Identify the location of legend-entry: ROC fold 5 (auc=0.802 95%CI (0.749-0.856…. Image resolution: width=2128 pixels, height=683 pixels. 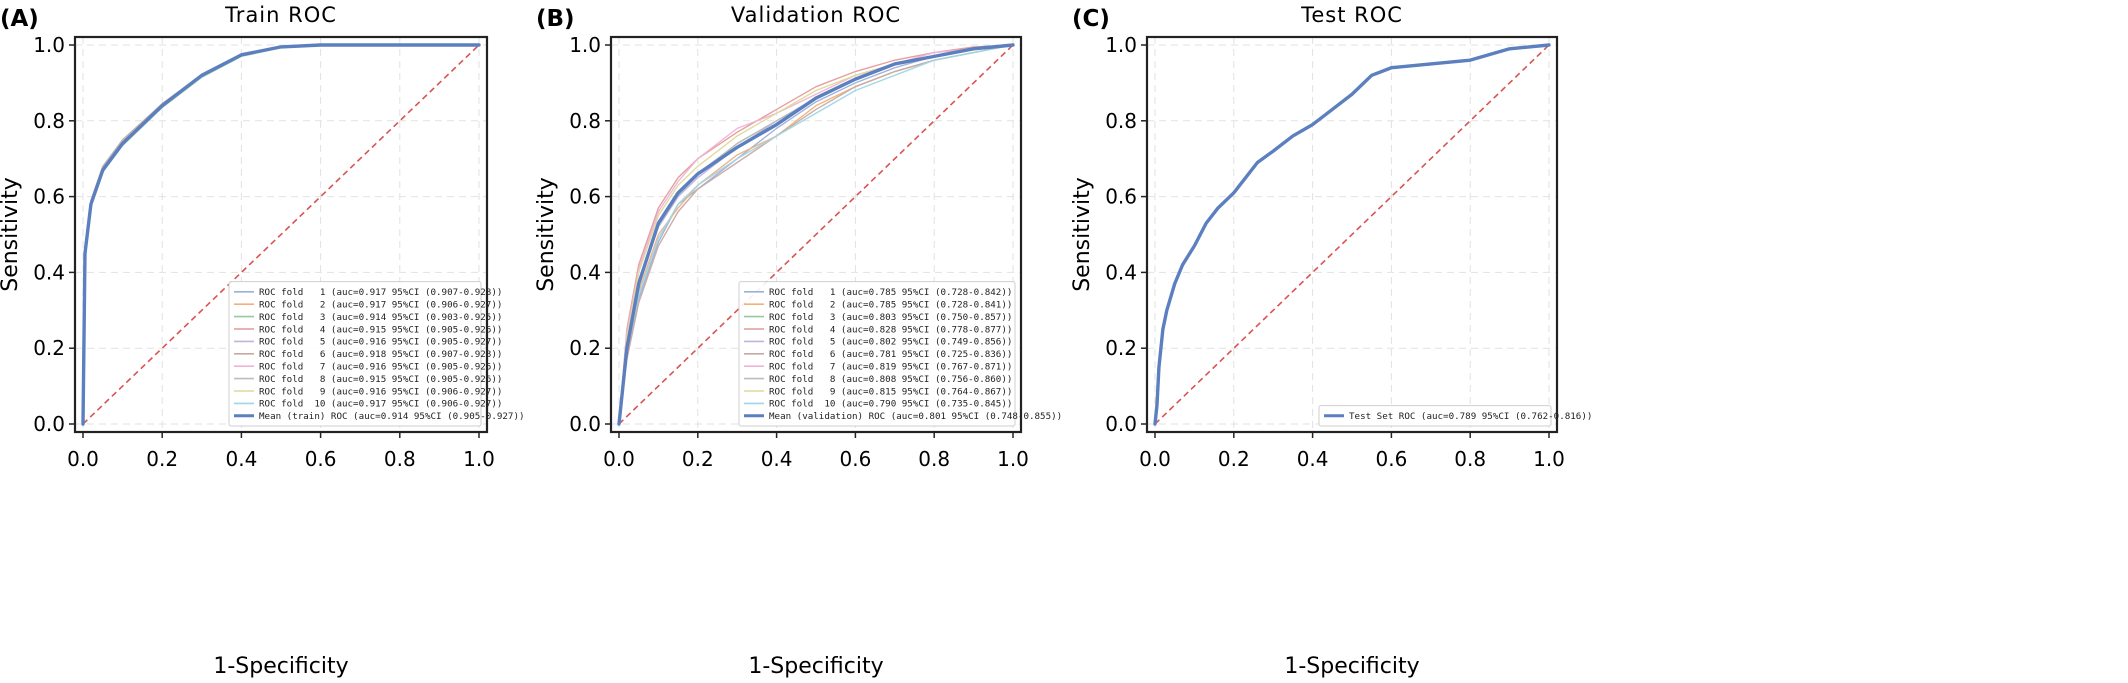
(890, 342).